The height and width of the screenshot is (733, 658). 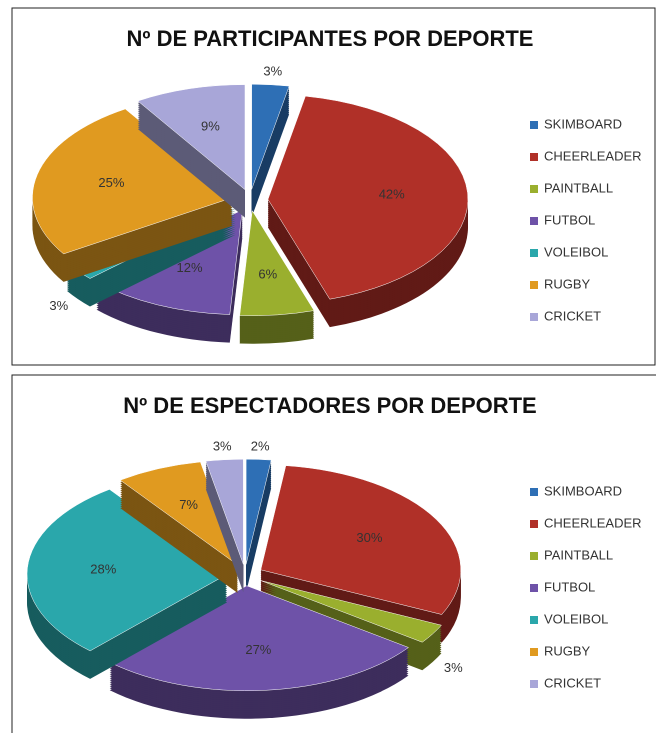 What do you see at coordinates (369, 537) in the screenshot?
I see `data-label: 30%` at bounding box center [369, 537].